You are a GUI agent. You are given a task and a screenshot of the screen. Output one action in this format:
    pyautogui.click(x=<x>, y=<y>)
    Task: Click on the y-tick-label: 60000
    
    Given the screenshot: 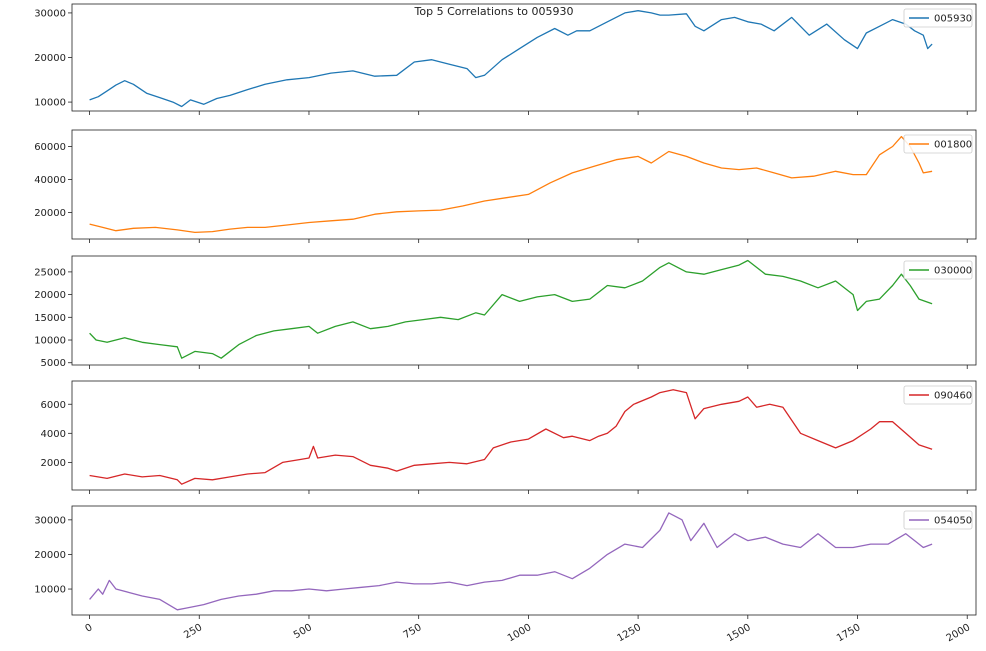 What is the action you would take?
    pyautogui.click(x=50, y=147)
    